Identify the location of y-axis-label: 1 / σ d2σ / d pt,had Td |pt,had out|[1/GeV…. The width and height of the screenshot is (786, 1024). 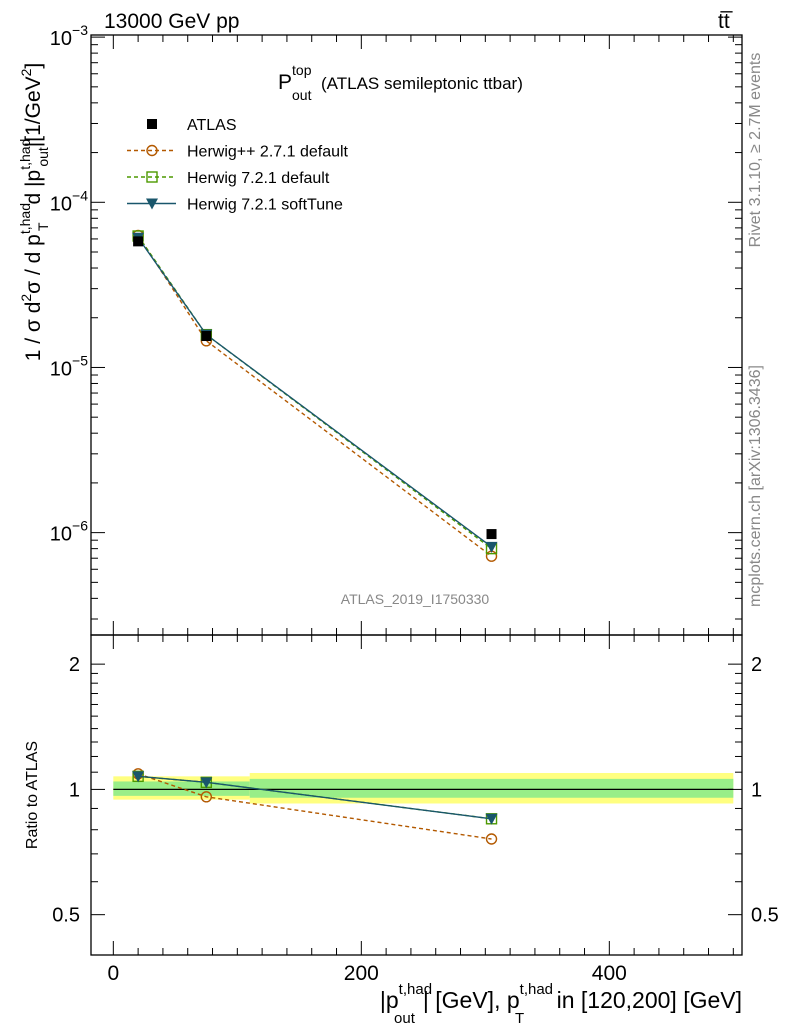
(34, 212).